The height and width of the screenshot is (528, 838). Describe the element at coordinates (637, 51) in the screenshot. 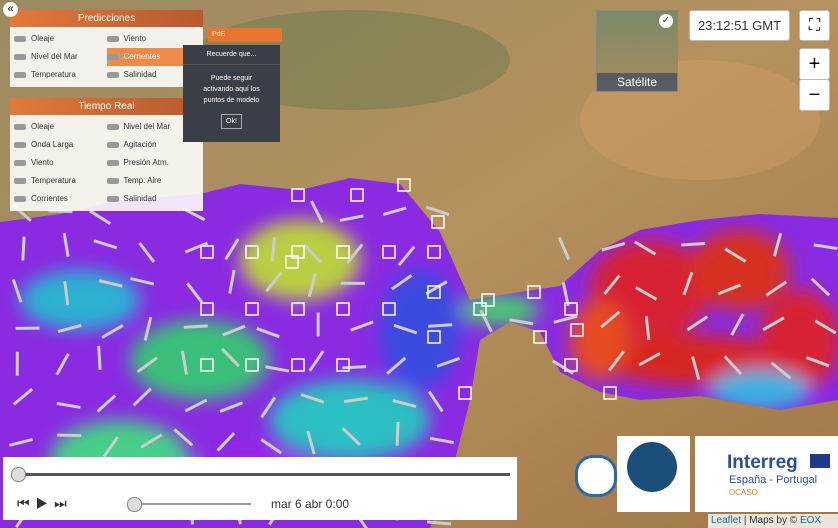

I see `layer-switch: ✓ Satélite` at that location.